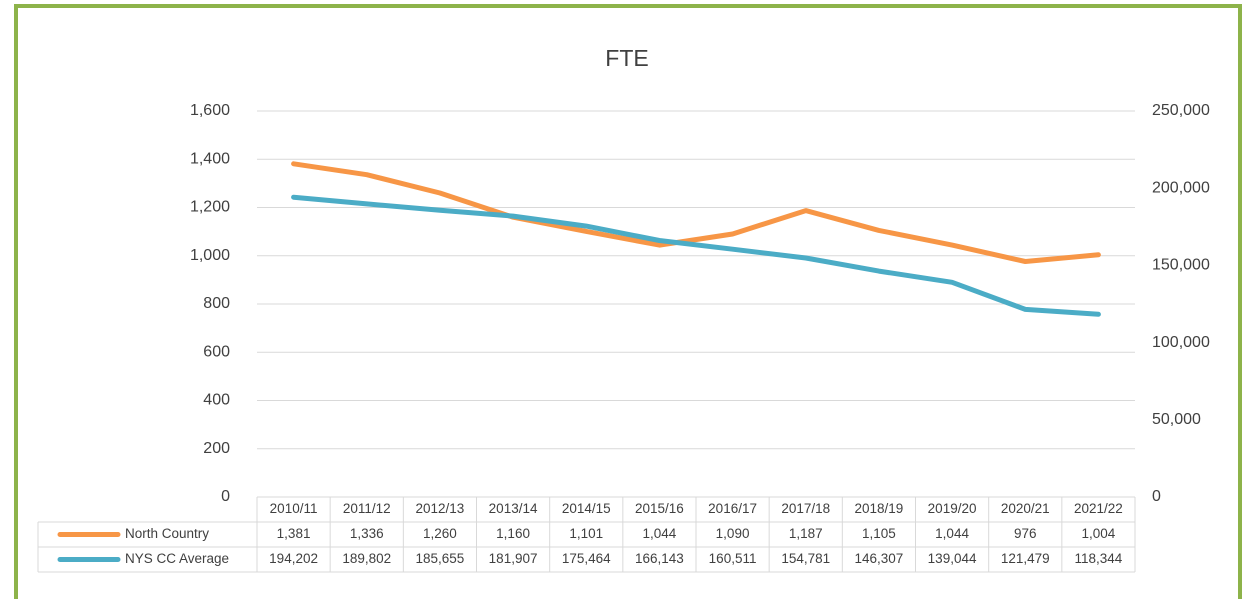 This screenshot has width=1247, height=599. What do you see at coordinates (733, 533) in the screenshot?
I see `table-value: 1,090` at bounding box center [733, 533].